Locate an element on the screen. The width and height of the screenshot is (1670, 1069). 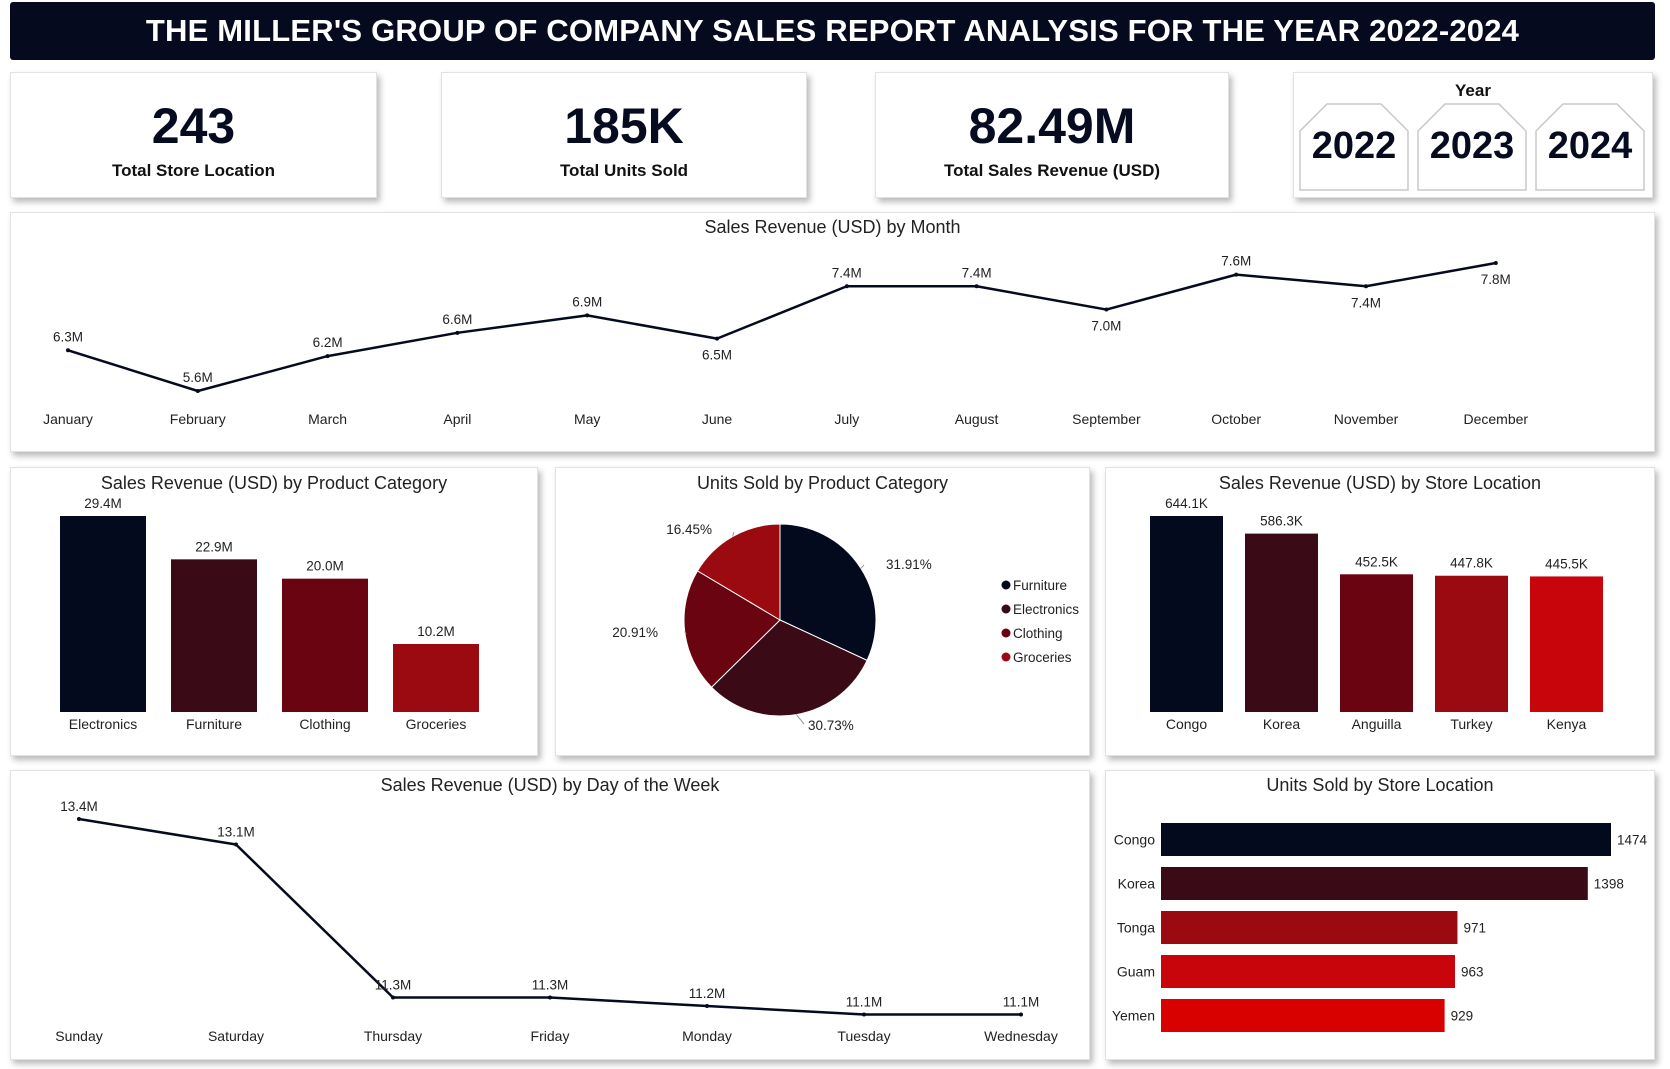
kpi-value: 82.49M is located at coordinates (1052, 126).